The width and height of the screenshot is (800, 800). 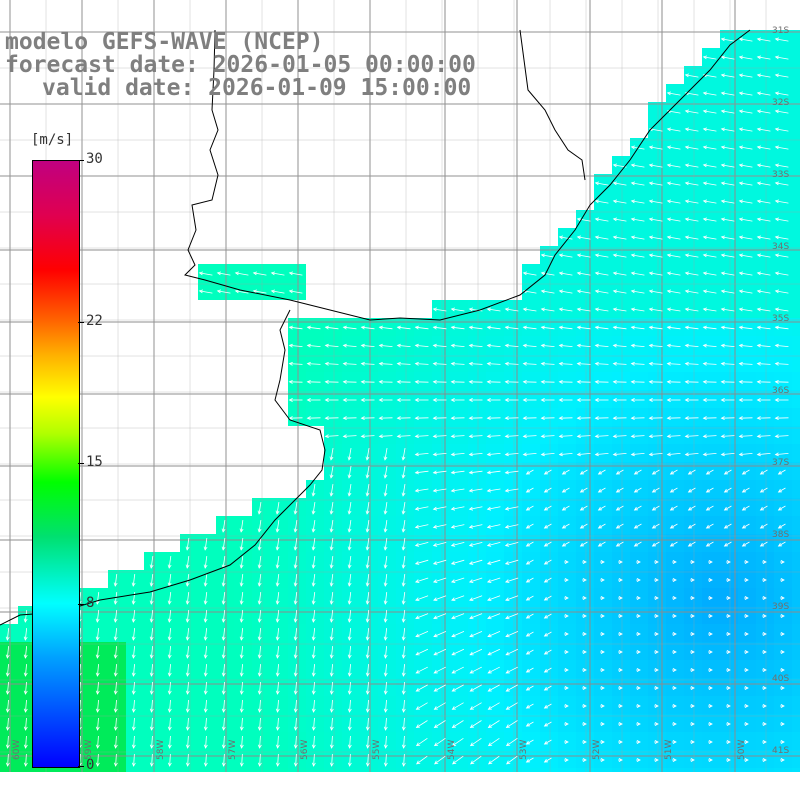 What do you see at coordinates (81, 463) in the screenshot?
I see `colorbar-tick-mark` at bounding box center [81, 463].